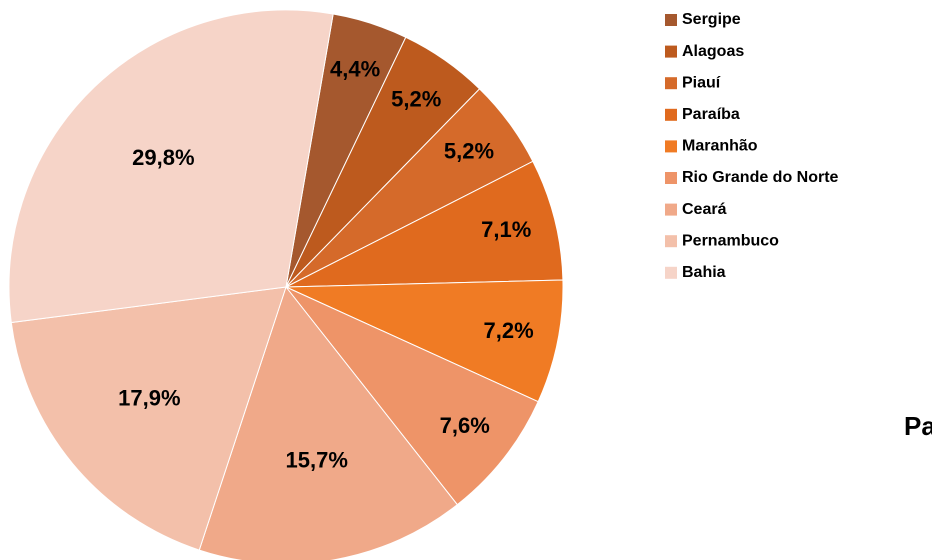 This screenshot has width=932, height=560. What do you see at coordinates (730, 240) in the screenshot?
I see `legend-label: Pernambuco` at bounding box center [730, 240].